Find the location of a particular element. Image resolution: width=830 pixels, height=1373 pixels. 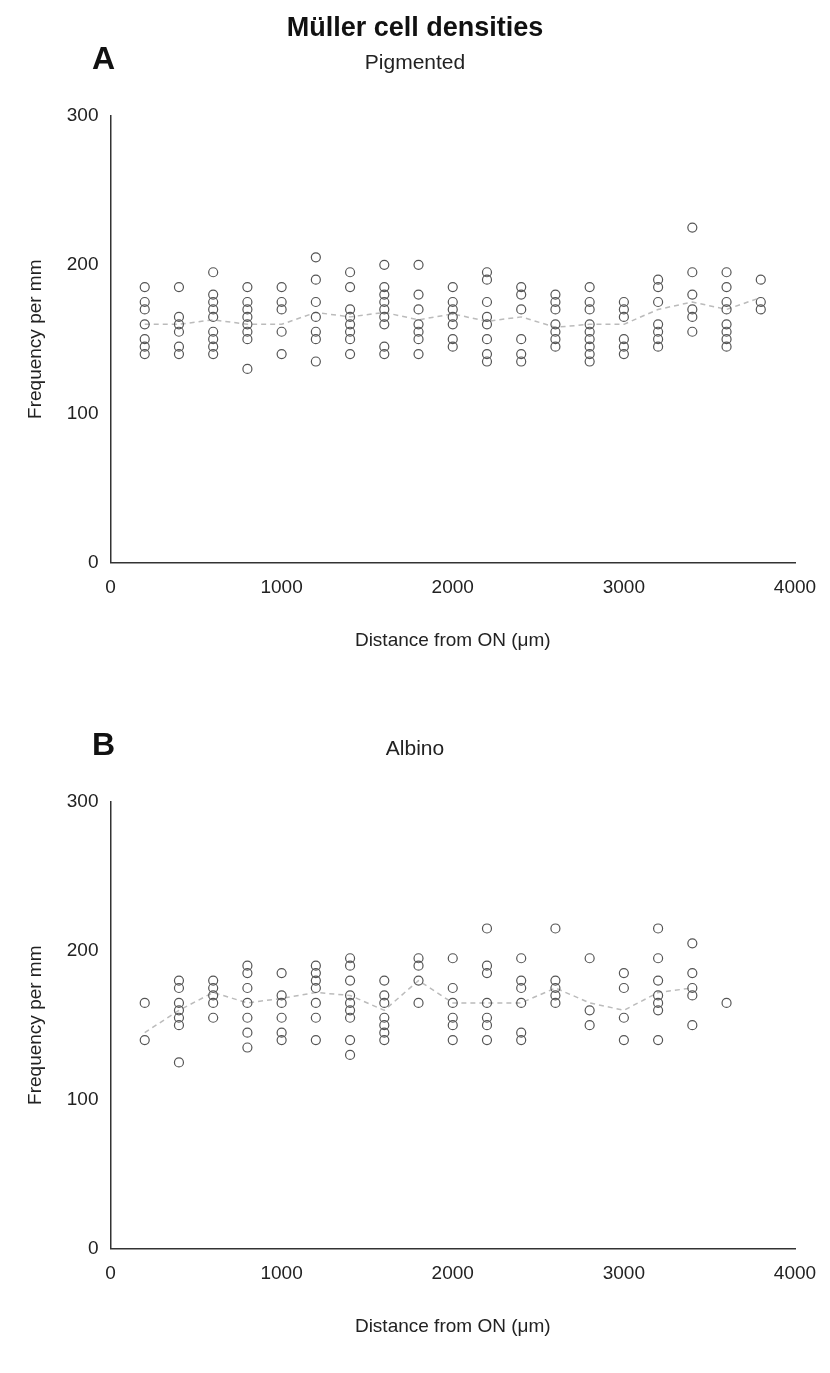

chart-title: Müller cell densities is located at coordinates (415, 27).